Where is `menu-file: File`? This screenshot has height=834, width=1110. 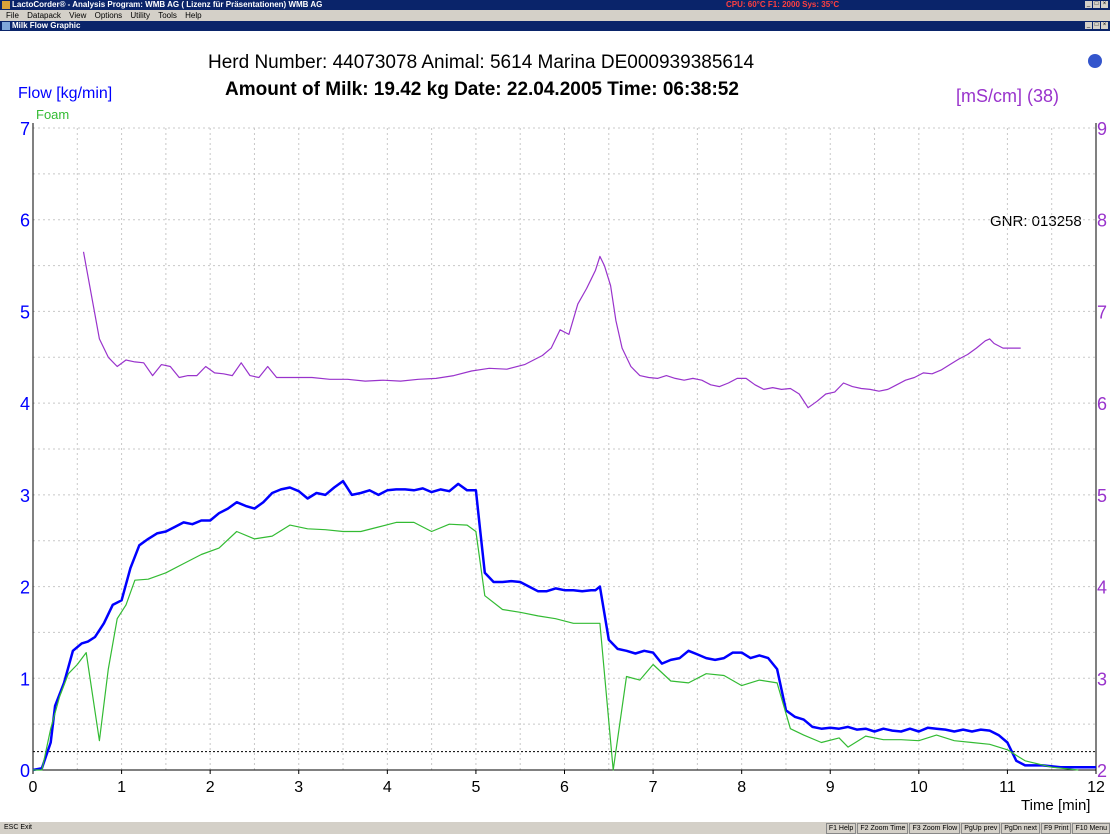
menu-file: File is located at coordinates (12, 15).